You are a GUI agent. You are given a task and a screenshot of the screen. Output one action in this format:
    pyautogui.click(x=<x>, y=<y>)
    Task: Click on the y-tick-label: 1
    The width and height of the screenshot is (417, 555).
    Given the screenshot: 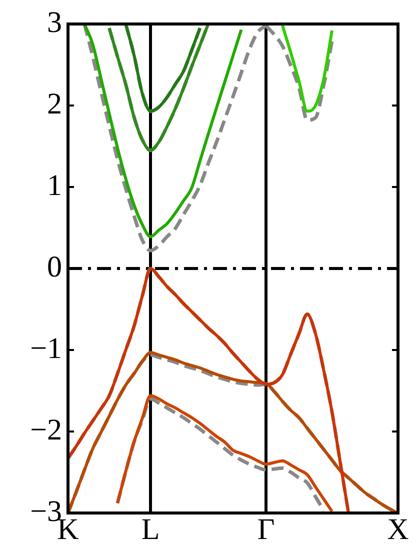 What is the action you would take?
    pyautogui.click(x=54, y=185)
    